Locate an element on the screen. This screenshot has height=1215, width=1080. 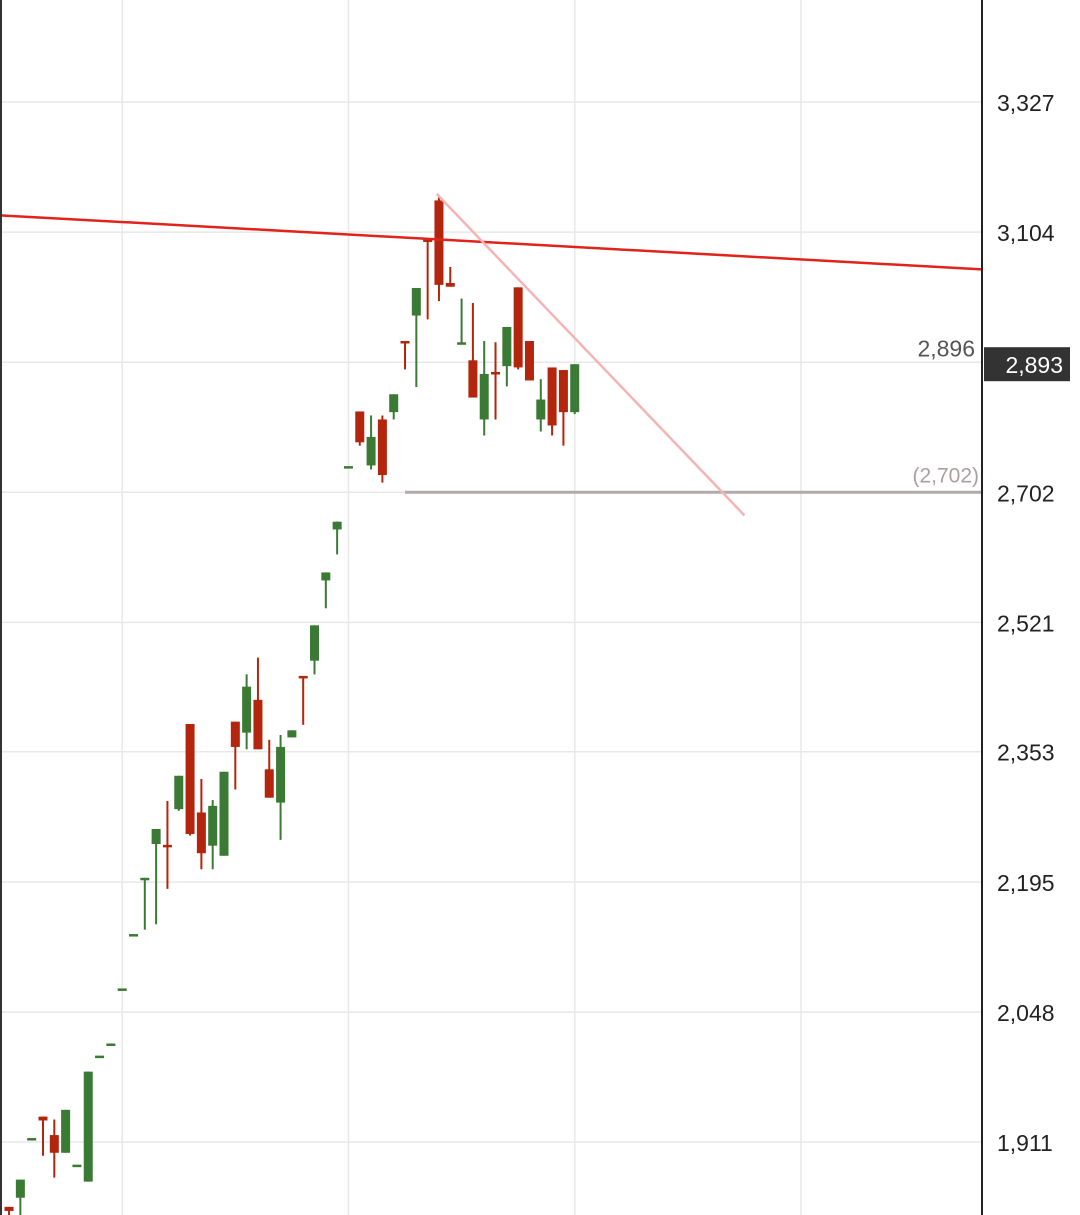
current-price-label: 2,893 is located at coordinates (1034, 365).